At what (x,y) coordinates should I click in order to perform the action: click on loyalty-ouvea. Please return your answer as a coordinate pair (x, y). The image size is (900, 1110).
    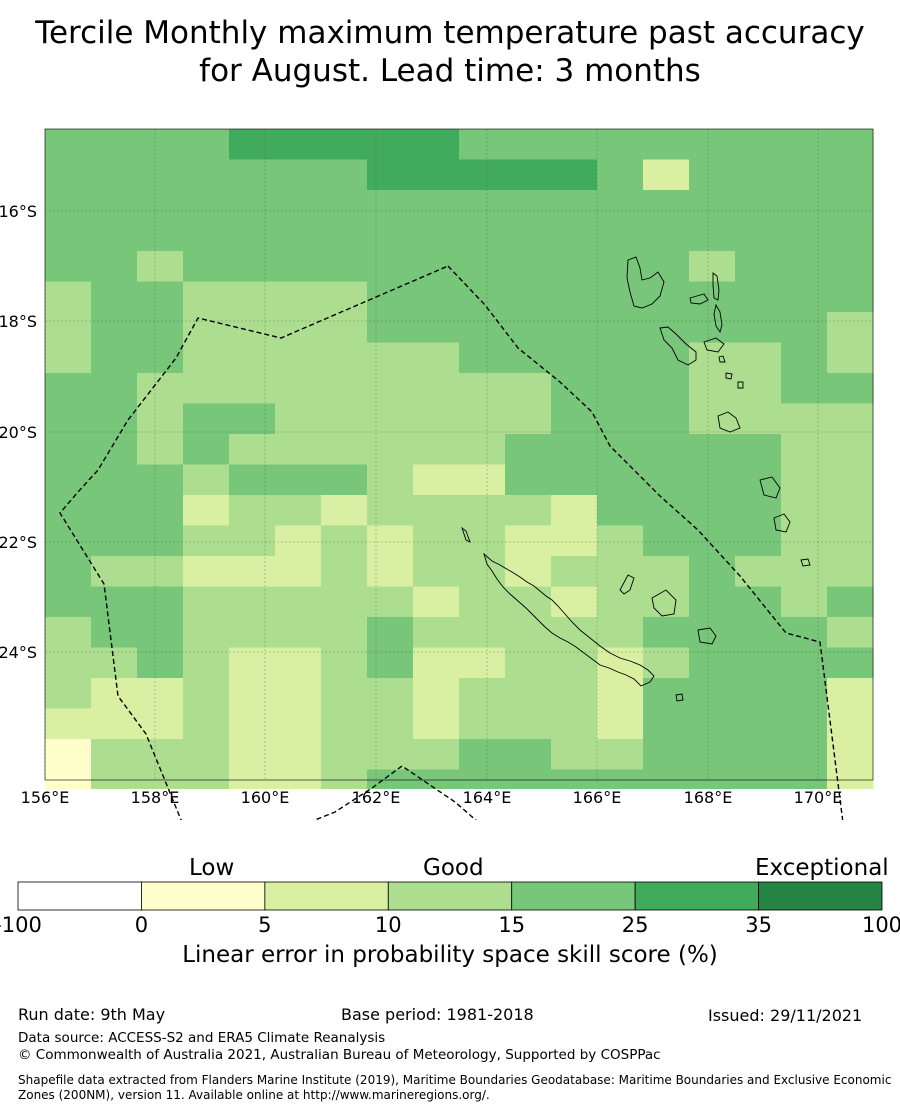
    Looking at the image, I should click on (627, 584).